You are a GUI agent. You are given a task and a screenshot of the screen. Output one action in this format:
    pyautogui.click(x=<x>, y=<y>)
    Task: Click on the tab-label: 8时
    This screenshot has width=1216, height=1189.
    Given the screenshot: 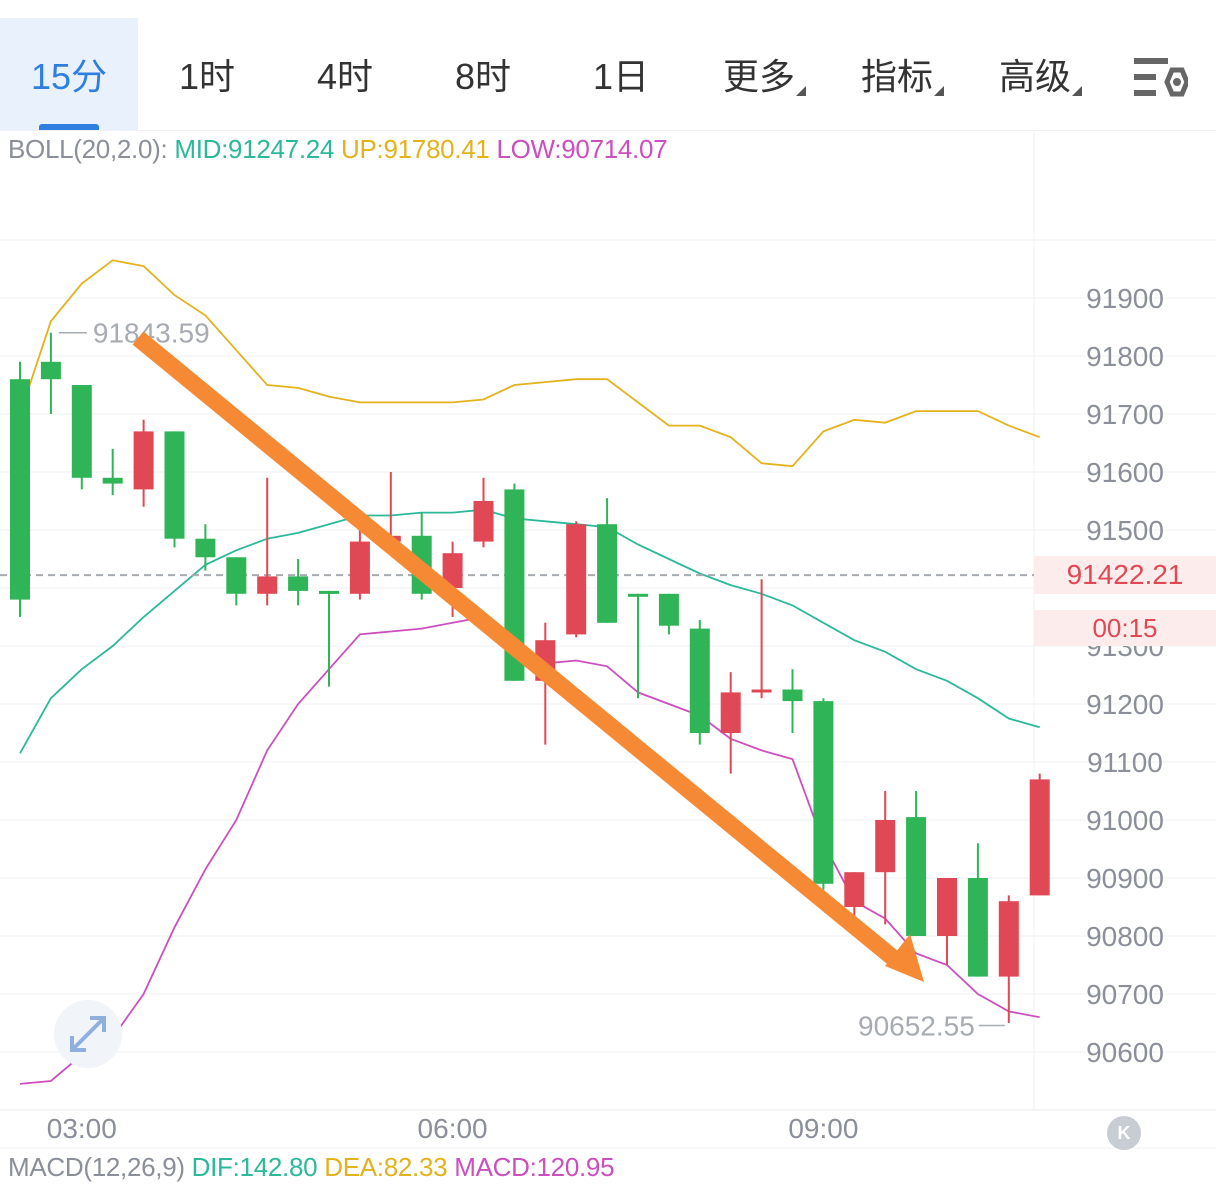 What is the action you would take?
    pyautogui.click(x=483, y=76)
    